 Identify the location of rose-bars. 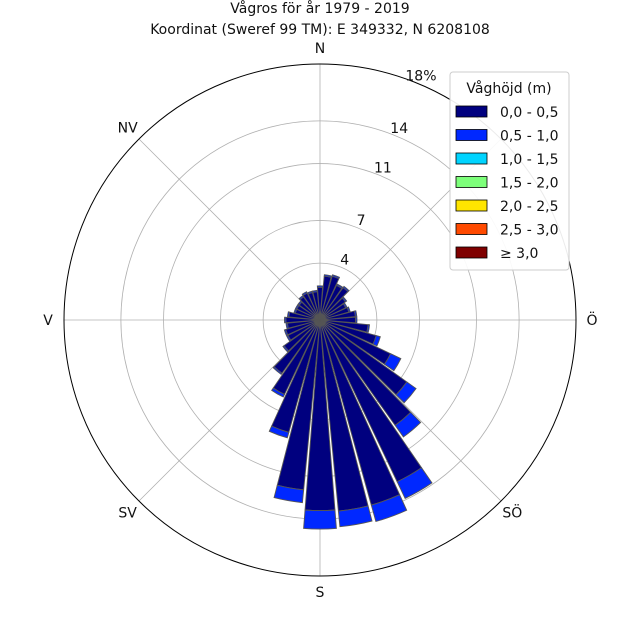
(350, 402).